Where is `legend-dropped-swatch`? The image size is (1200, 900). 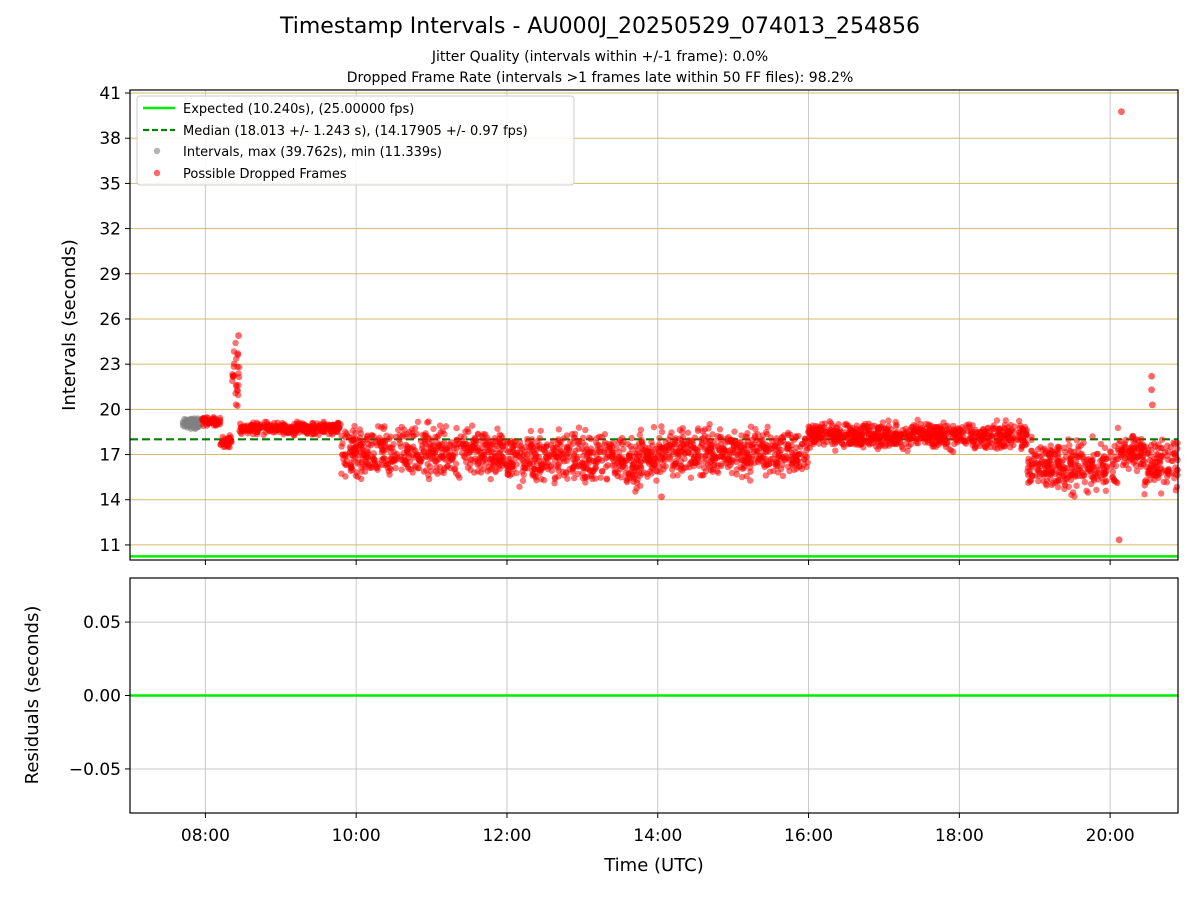 legend-dropped-swatch is located at coordinates (157, 173).